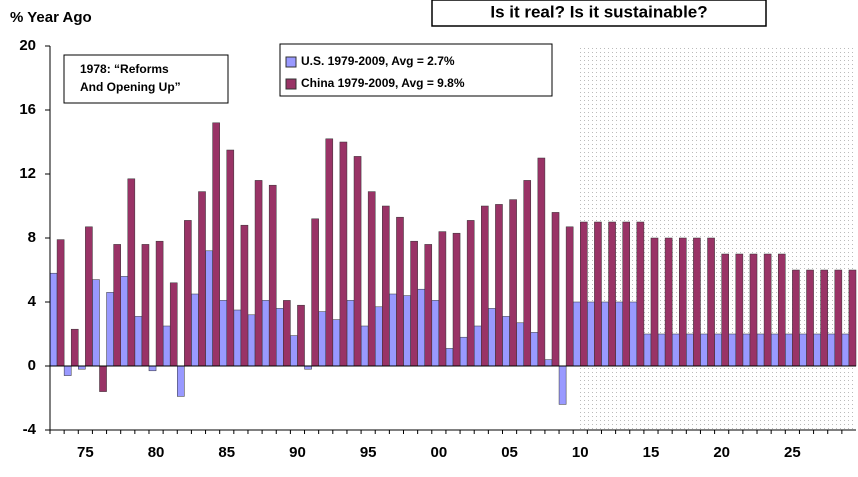  What do you see at coordinates (226, 452) in the screenshot?
I see `x-tick-label: 85` at bounding box center [226, 452].